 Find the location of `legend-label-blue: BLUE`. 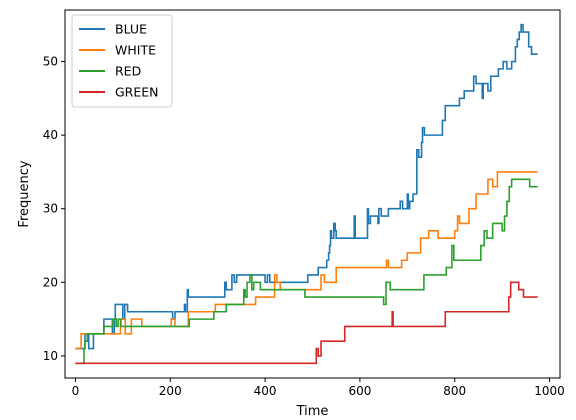

legend-label-blue: BLUE is located at coordinates (131, 29).